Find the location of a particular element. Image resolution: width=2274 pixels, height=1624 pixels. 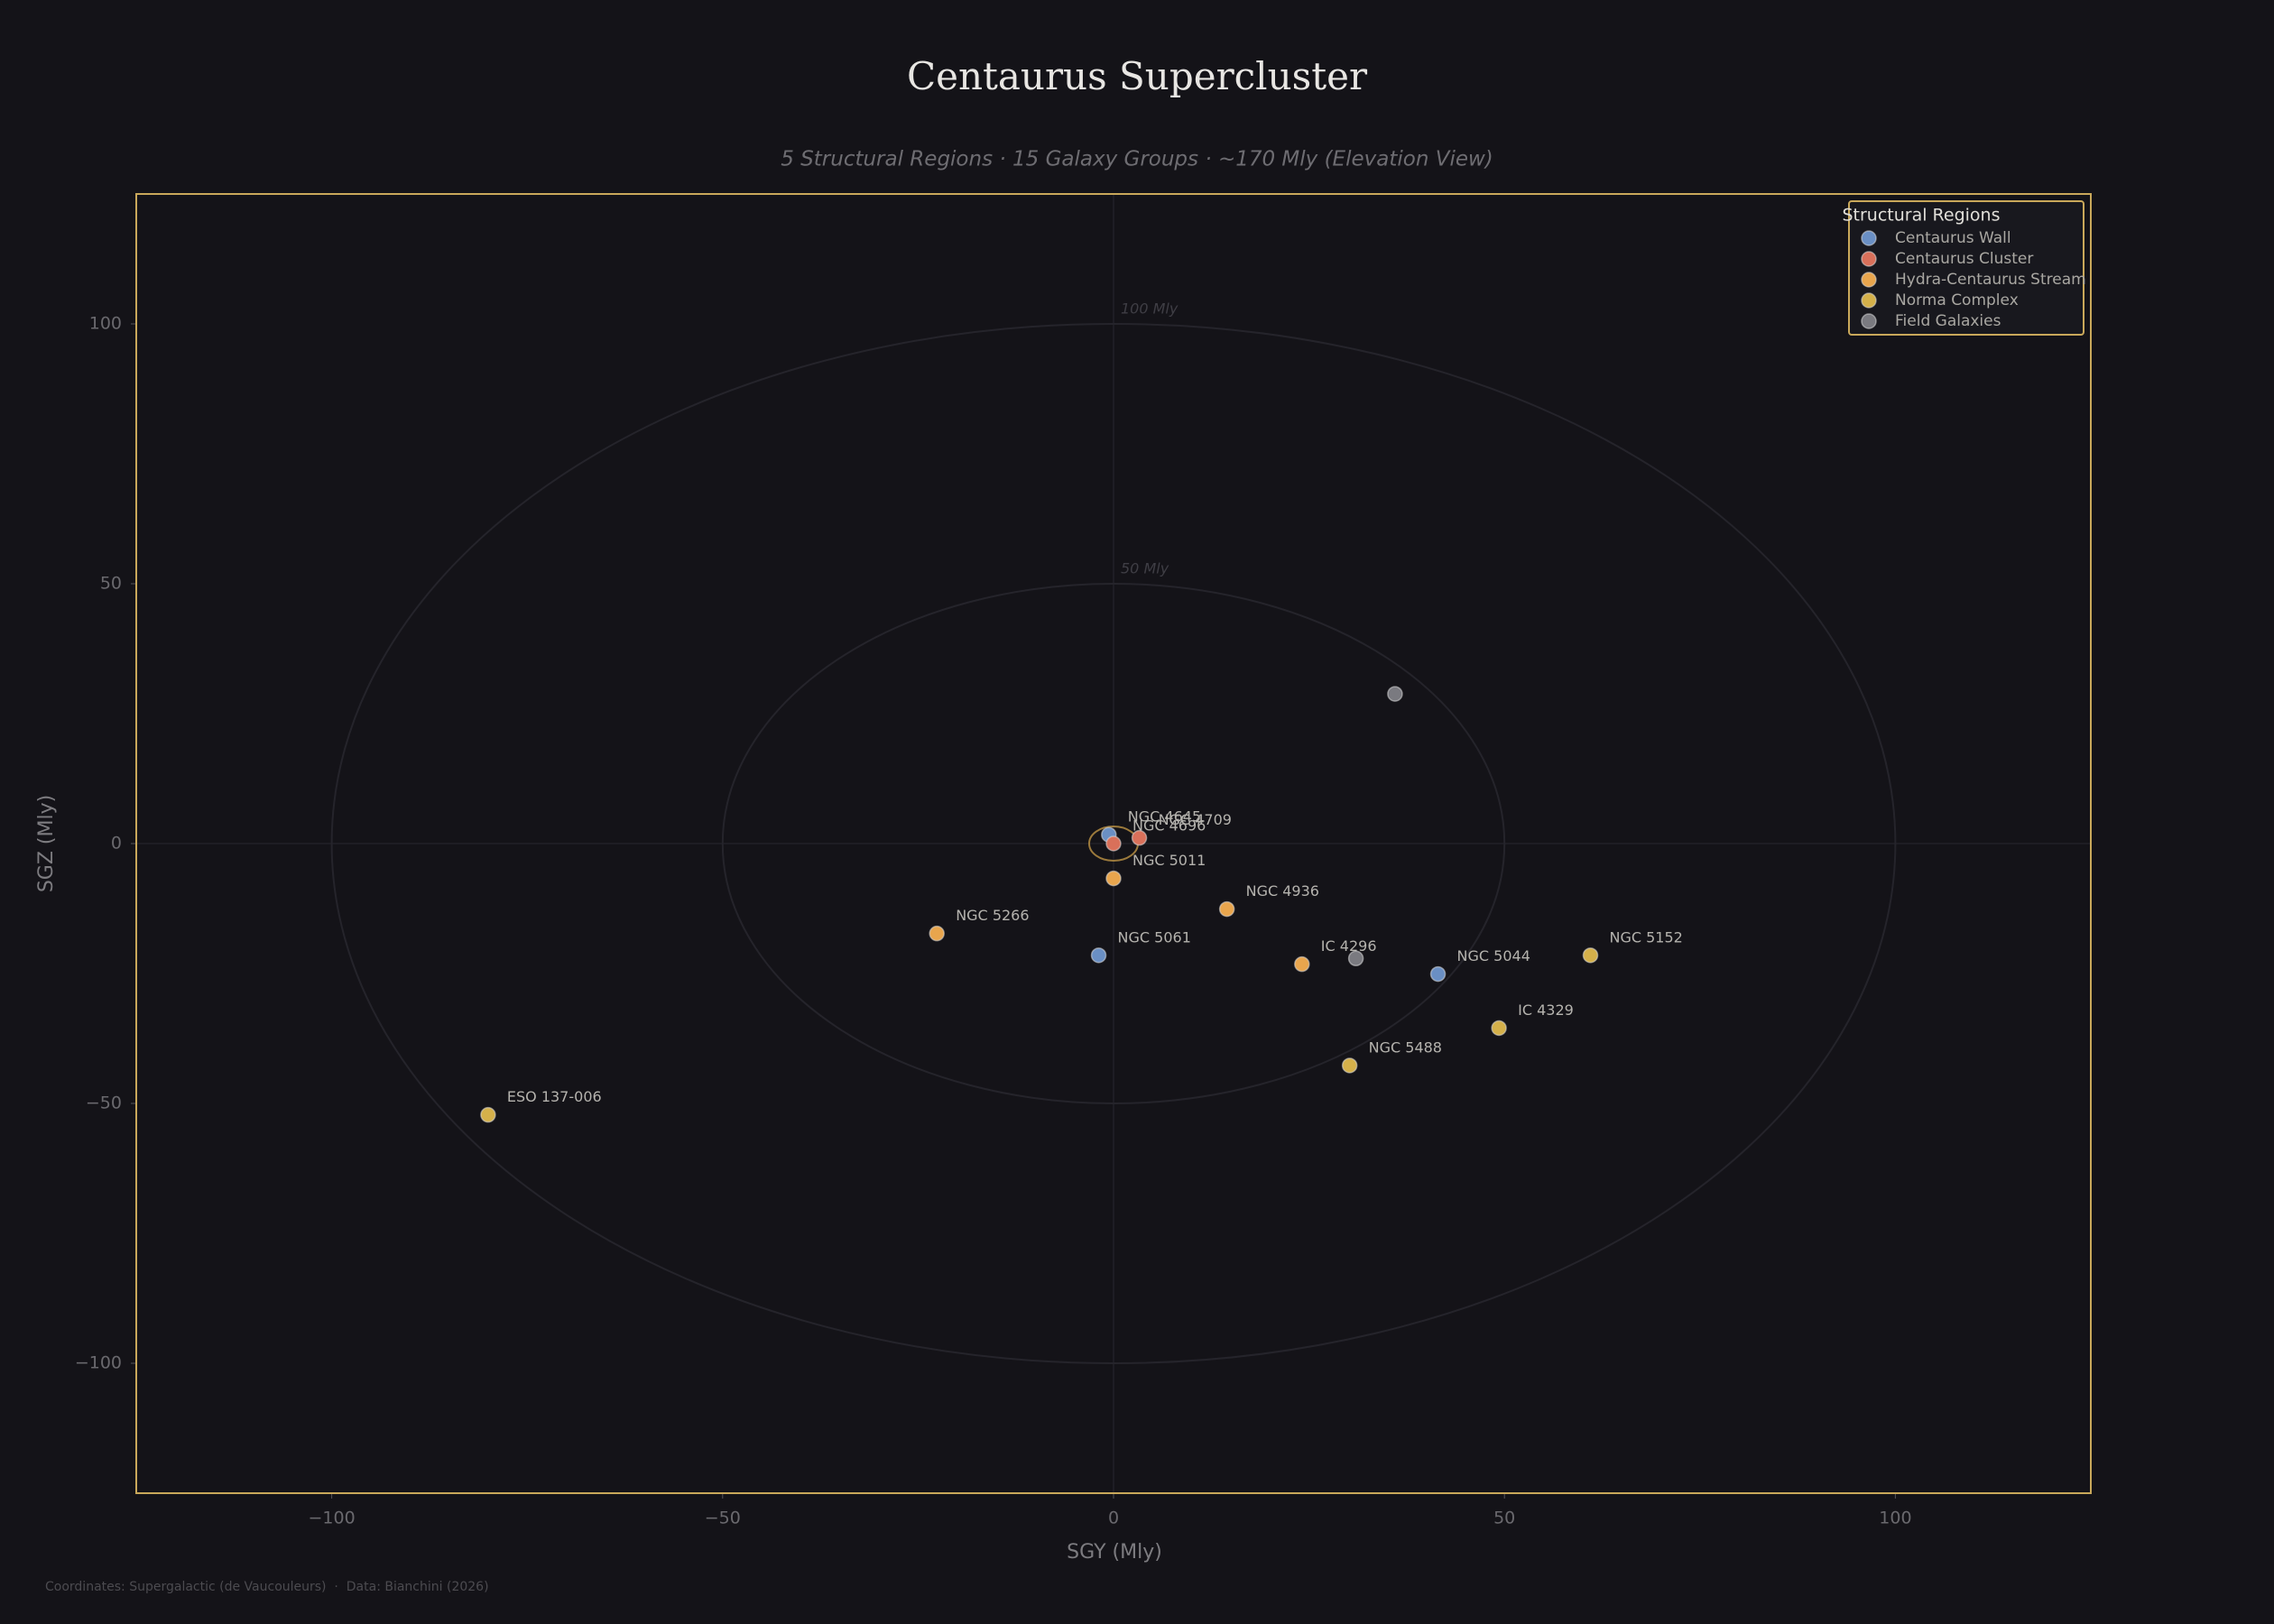

galaxy-label: IC 4296 is located at coordinates (1349, 946).